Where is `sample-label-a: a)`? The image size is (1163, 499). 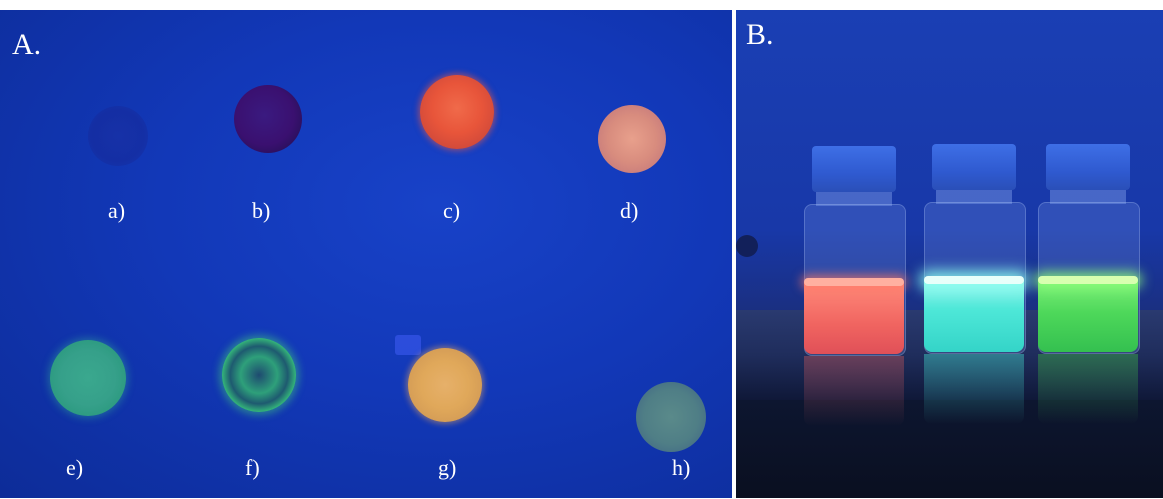
sample-label-a: a) is located at coordinates (117, 210).